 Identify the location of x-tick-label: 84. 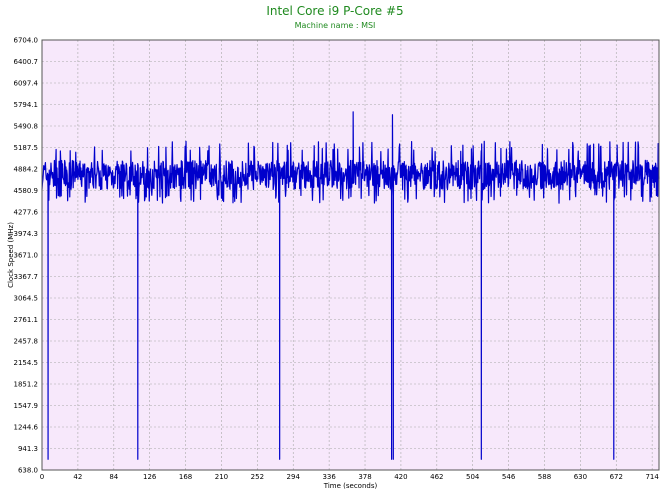
(113, 477).